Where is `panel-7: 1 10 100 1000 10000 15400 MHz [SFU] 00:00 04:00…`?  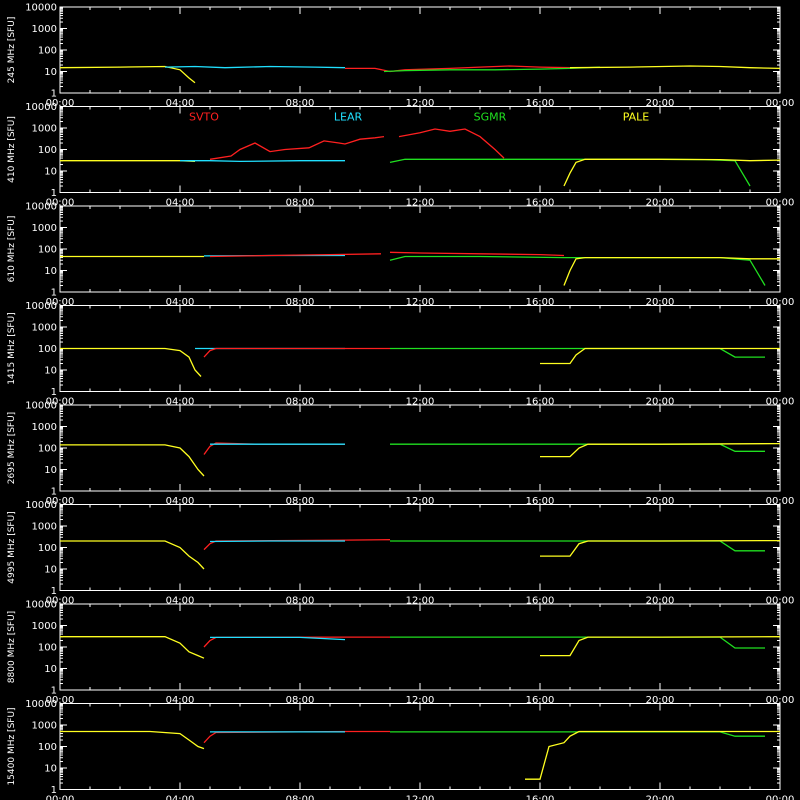 panel-7: 1 10 100 1000 10000 15400 MHz [SFU] 00:00 04:00… is located at coordinates (400, 749).